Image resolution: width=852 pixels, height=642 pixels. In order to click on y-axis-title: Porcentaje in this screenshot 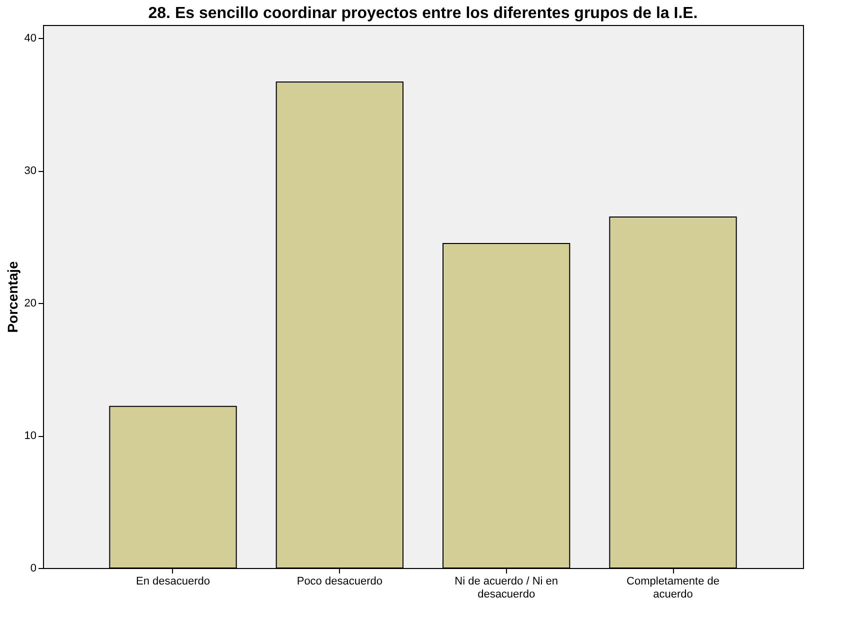, I will do `click(12, 296)`.